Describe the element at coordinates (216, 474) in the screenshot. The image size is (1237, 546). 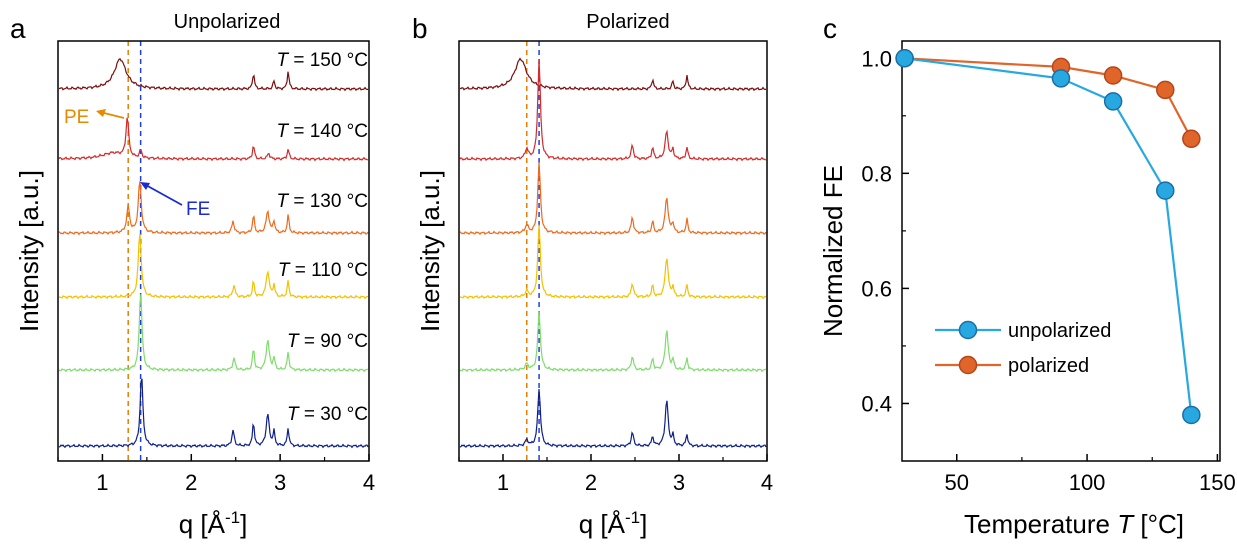
I see `x-ticks-a: 1 2 3 4` at that location.